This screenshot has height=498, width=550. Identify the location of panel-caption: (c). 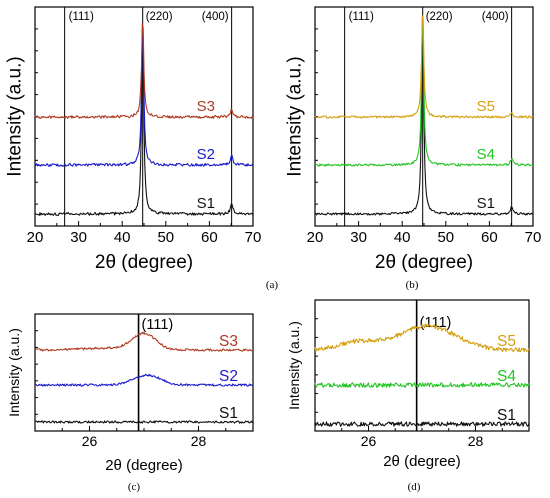
(134, 487).